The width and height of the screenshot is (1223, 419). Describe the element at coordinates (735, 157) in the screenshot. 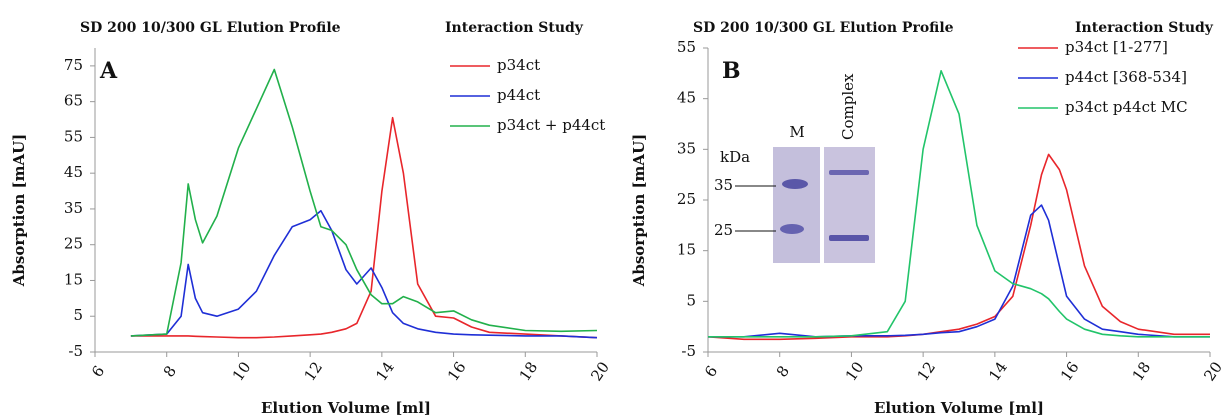

I see `unit-label: kDa` at that location.